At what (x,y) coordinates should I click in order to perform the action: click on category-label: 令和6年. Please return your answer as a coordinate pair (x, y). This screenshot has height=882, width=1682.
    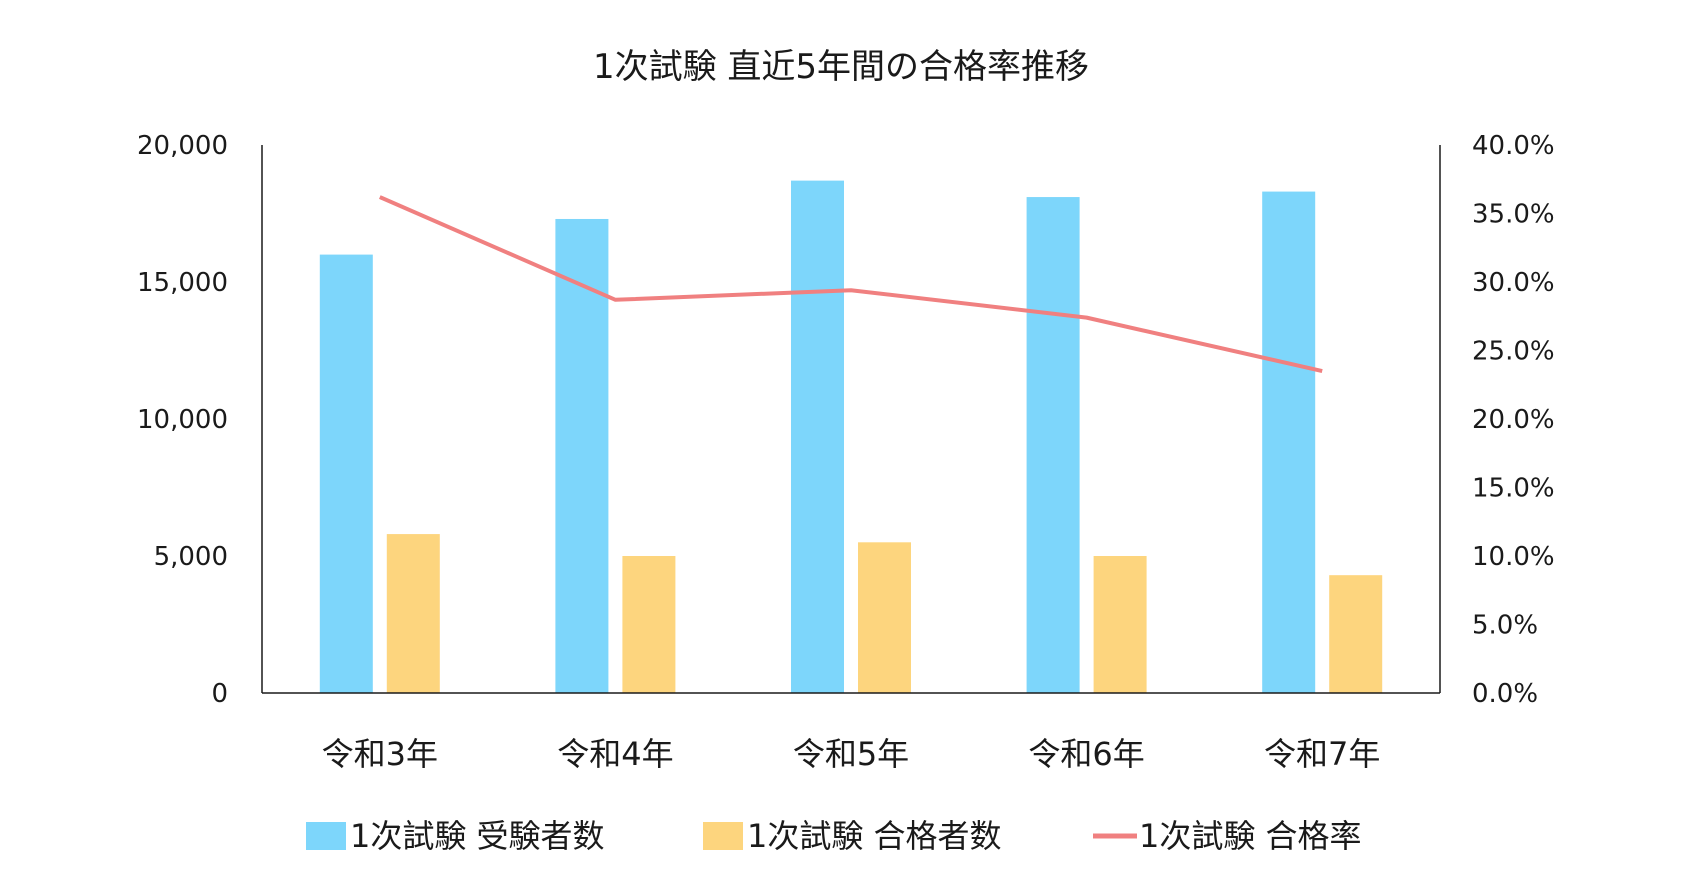
    Looking at the image, I should click on (1086, 754).